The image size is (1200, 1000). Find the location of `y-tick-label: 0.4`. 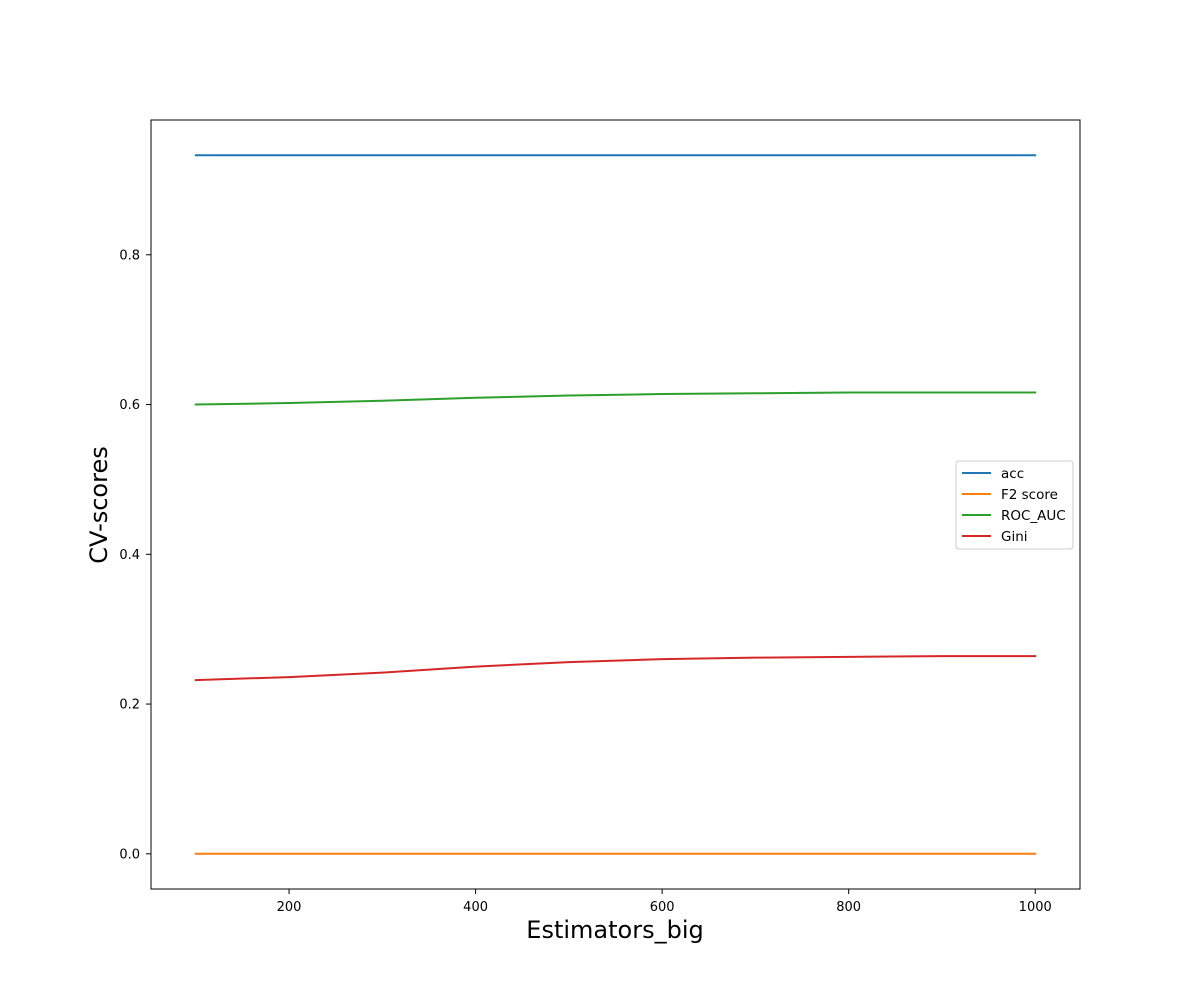

y-tick-label: 0.4 is located at coordinates (129, 555).